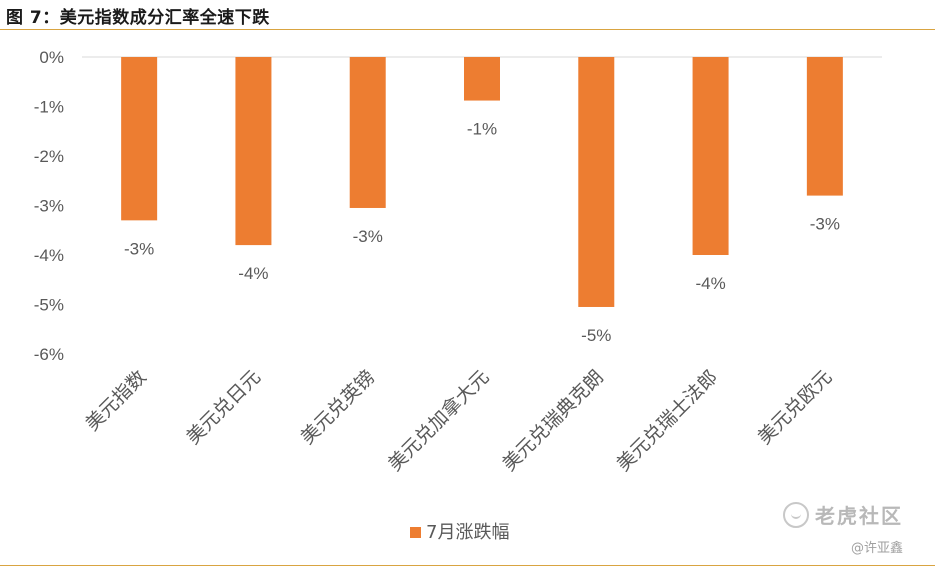  I want to click on x-category-label: 美元兑欧元, so click(795, 407).